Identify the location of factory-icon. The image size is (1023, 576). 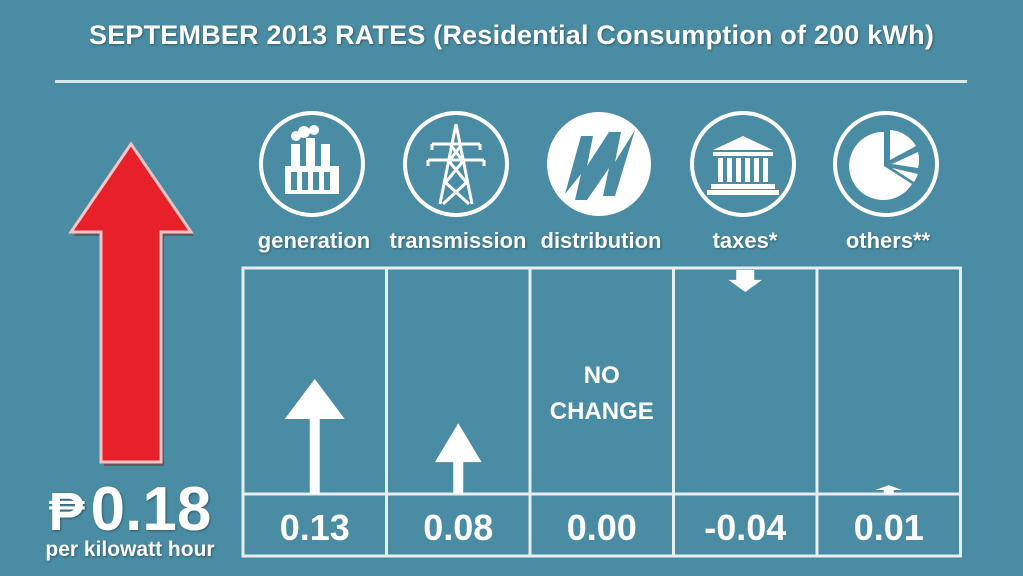
(312, 164).